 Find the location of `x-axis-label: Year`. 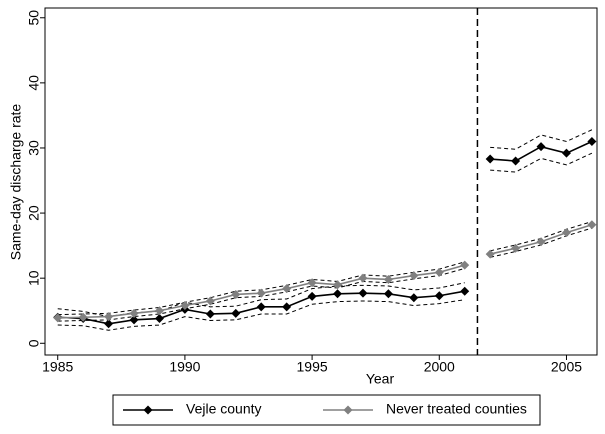

x-axis-label: Year is located at coordinates (380, 379).